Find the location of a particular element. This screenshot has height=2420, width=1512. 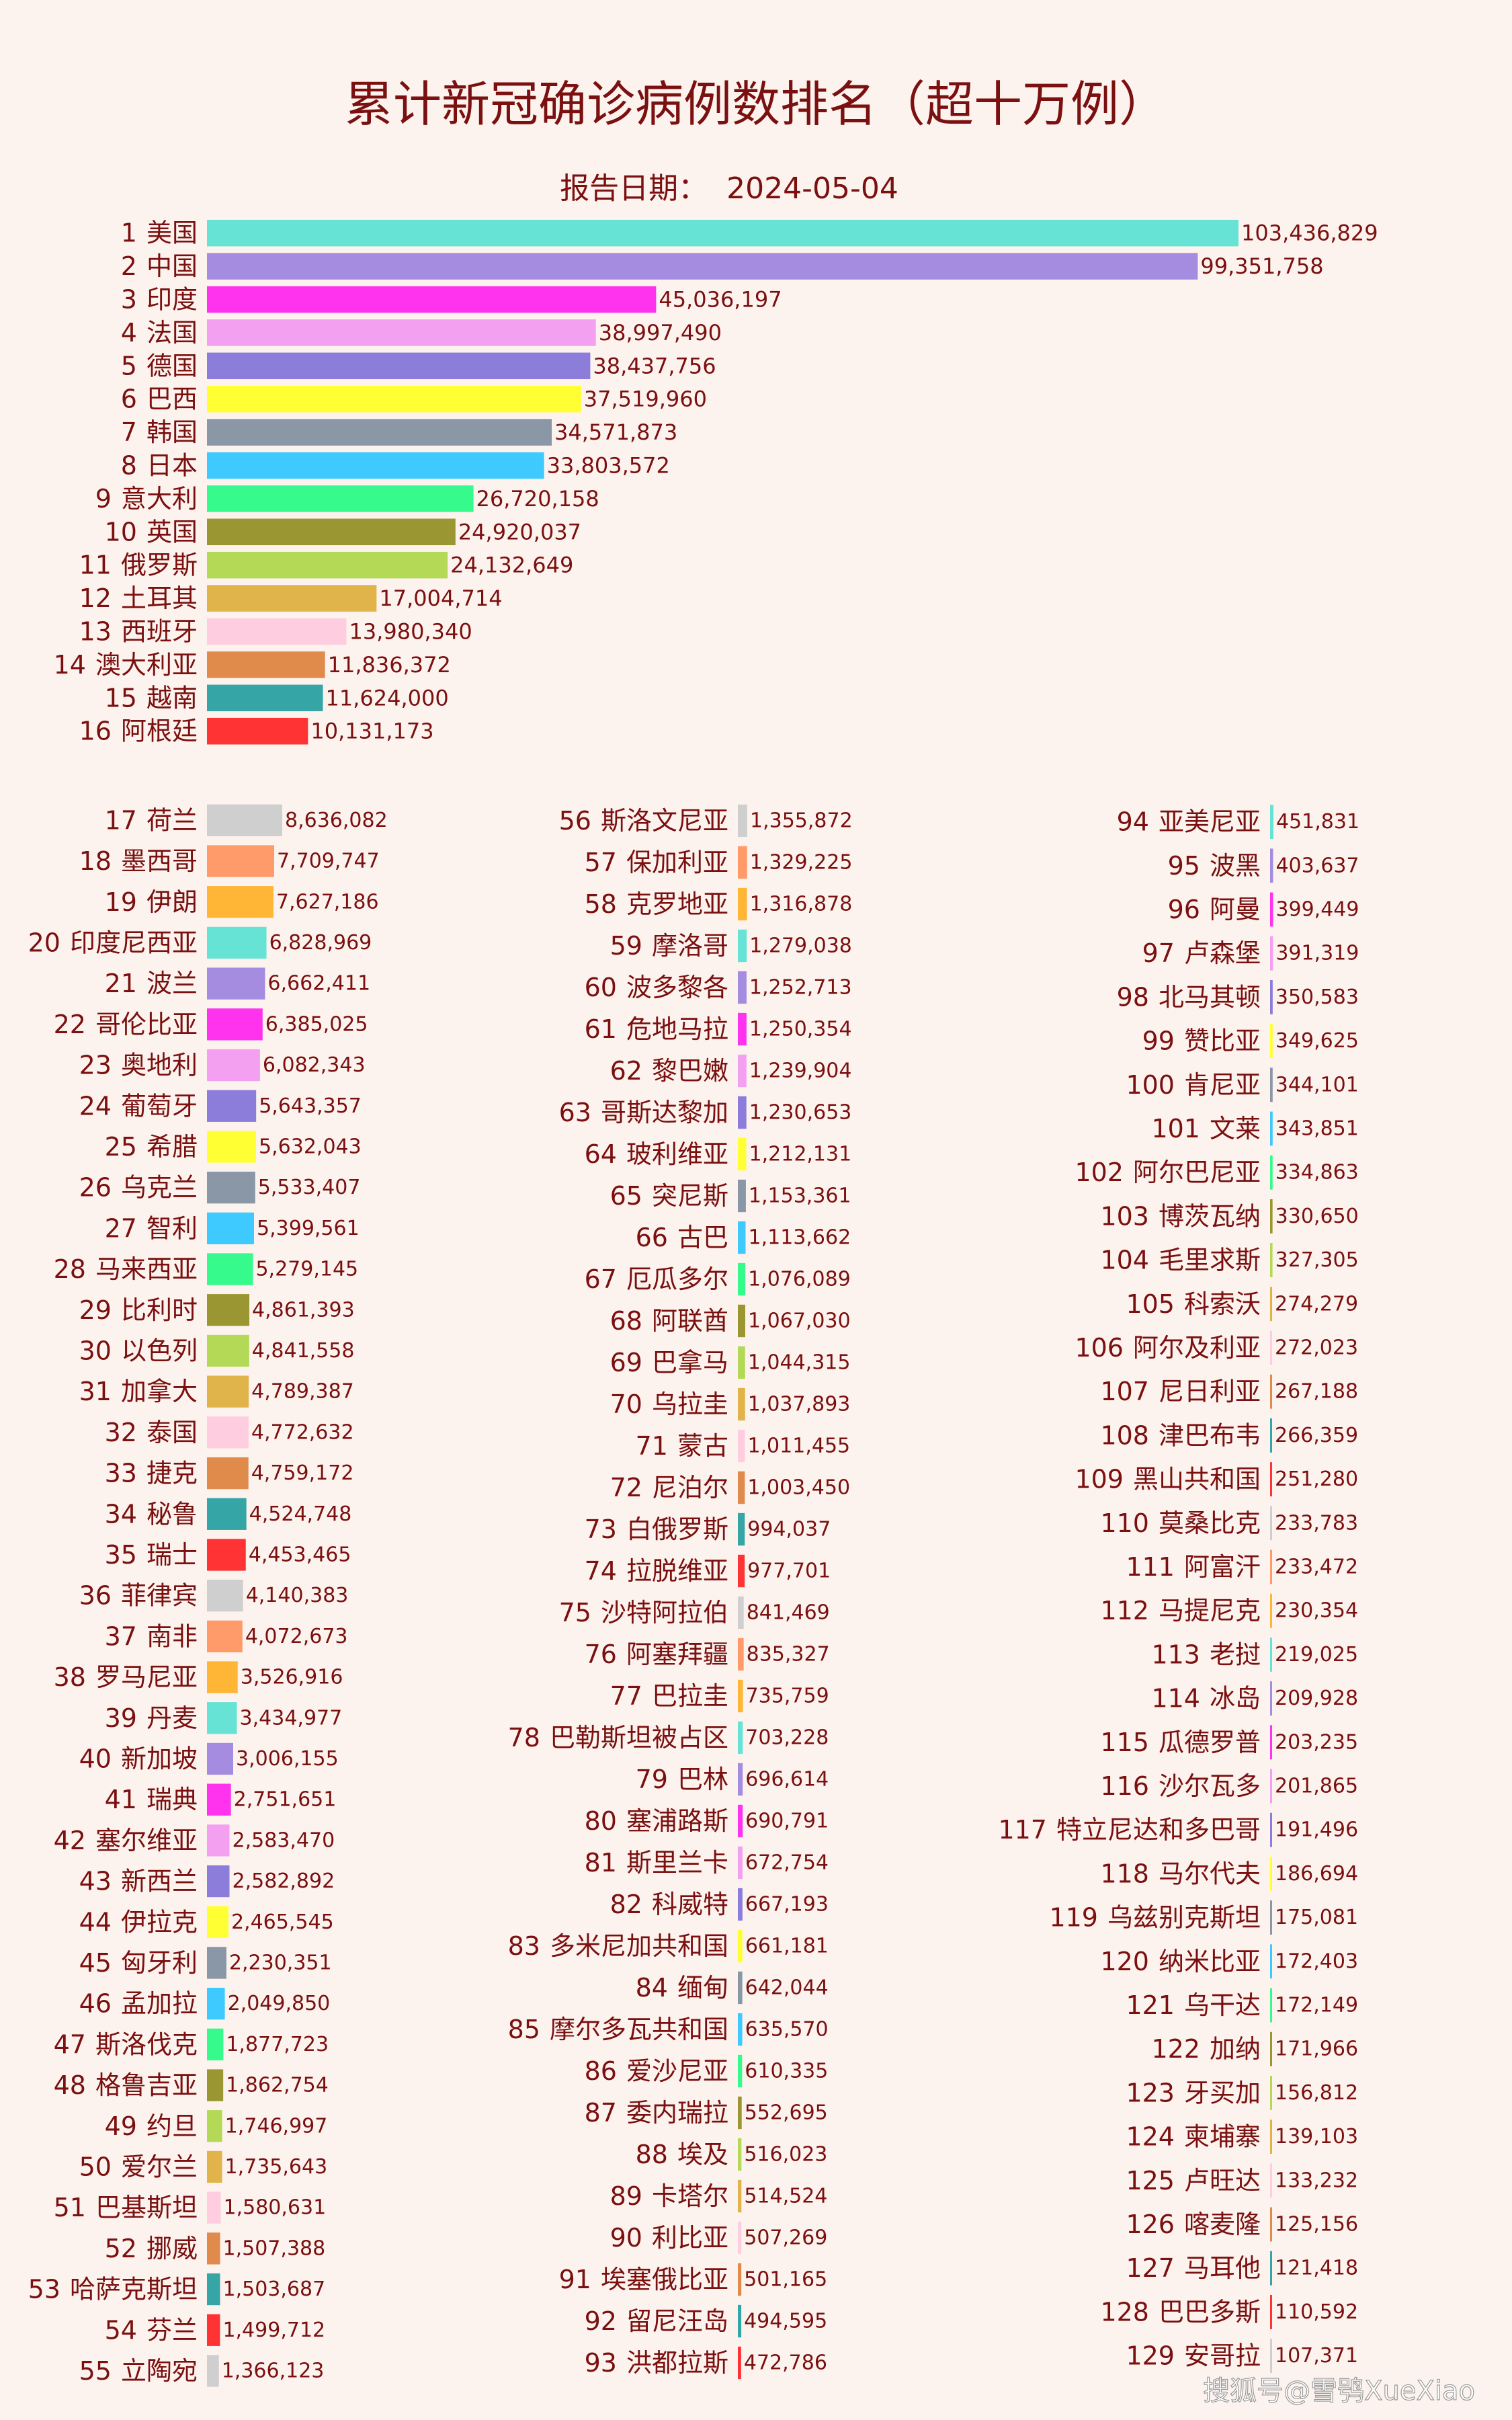

country-label: 埃塞俄比亚 is located at coordinates (665, 2279).